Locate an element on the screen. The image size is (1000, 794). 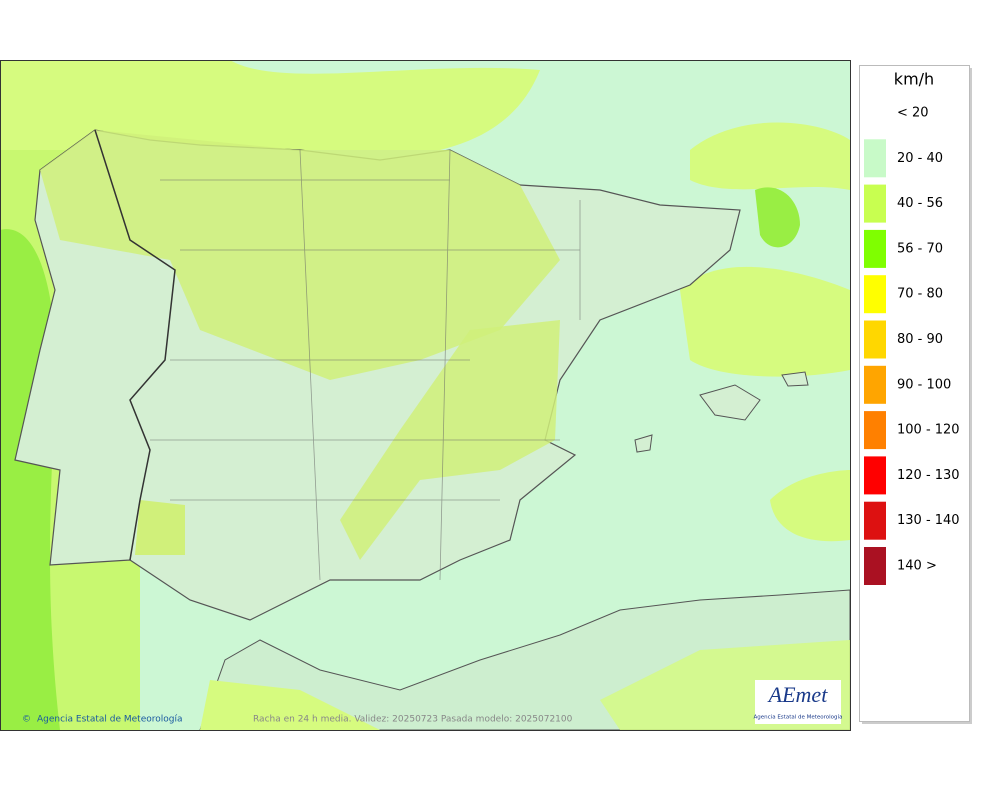
logo-text: AEmet is located at coordinates (798, 694).